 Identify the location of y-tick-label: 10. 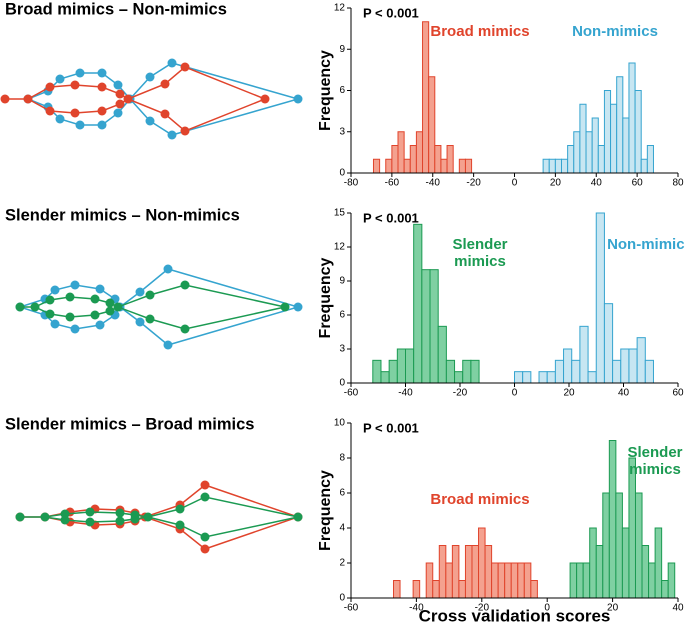
(340, 423).